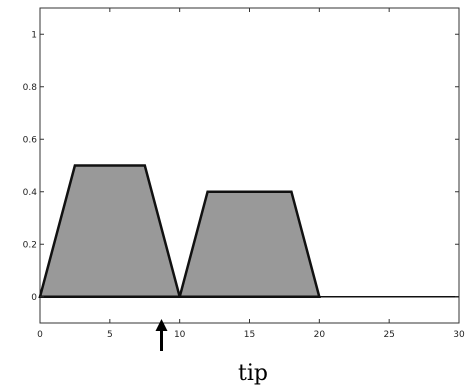 The height and width of the screenshot is (386, 473). I want to click on x-tick-label: 10, so click(180, 335).